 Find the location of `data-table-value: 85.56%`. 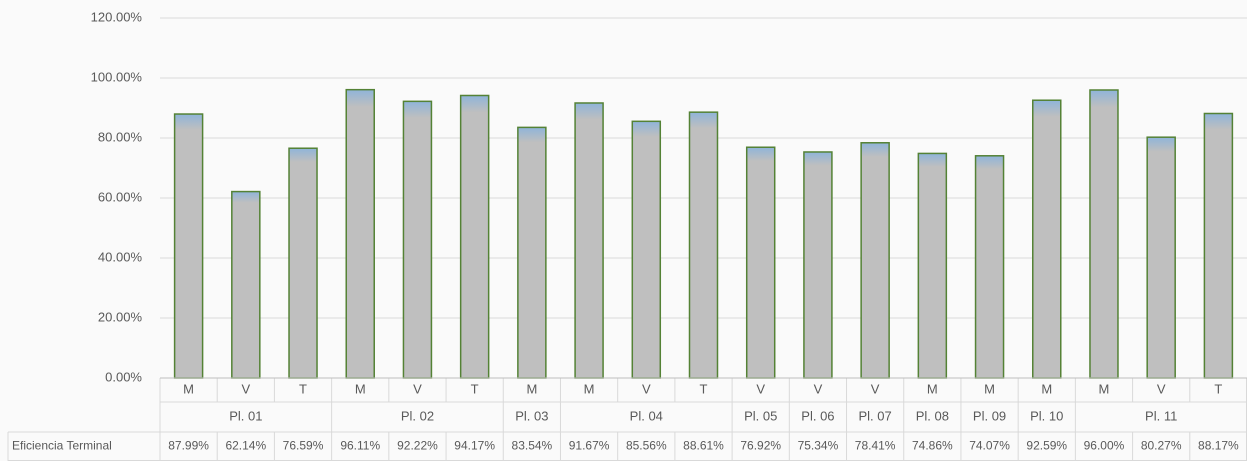

data-table-value: 85.56% is located at coordinates (646, 446).